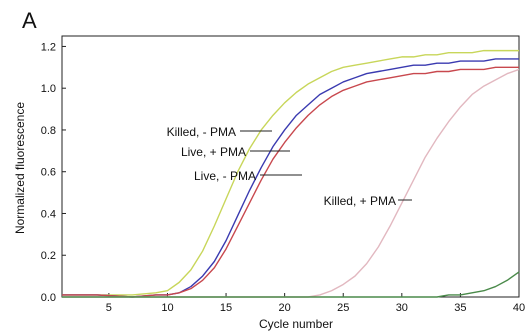 The height and width of the screenshot is (334, 529). What do you see at coordinates (519, 308) in the screenshot?
I see `x-tick-label: 40` at bounding box center [519, 308].